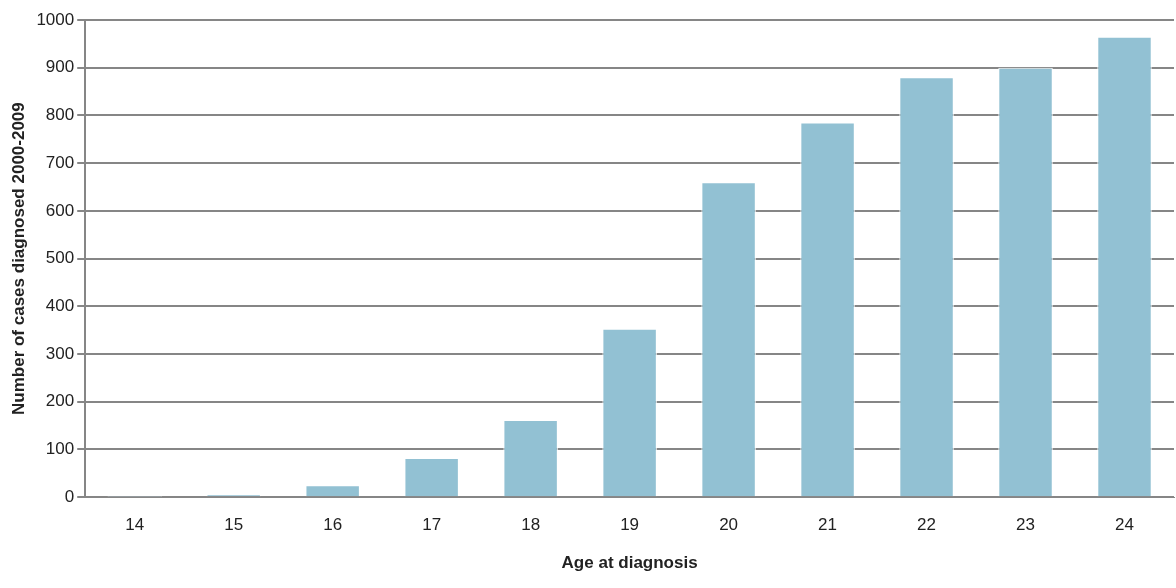 This screenshot has width=1176, height=588. Describe the element at coordinates (1025, 525) in the screenshot. I see `x-tick-label: 23` at that location.